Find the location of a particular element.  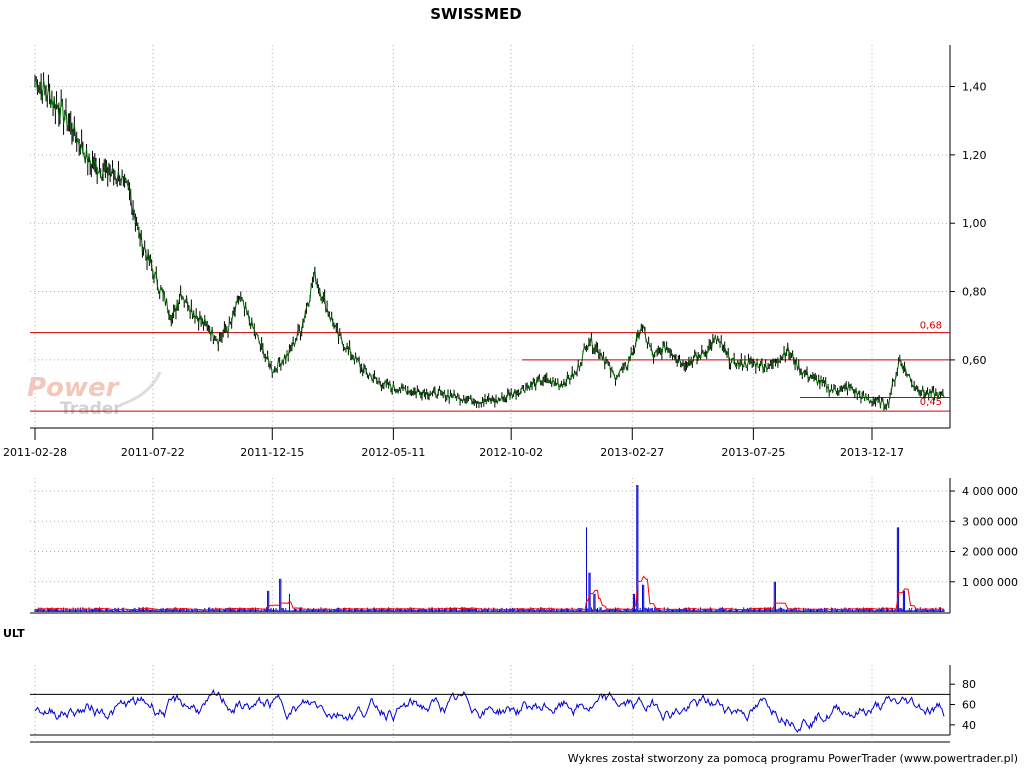

ult-line is located at coordinates (489, 710).